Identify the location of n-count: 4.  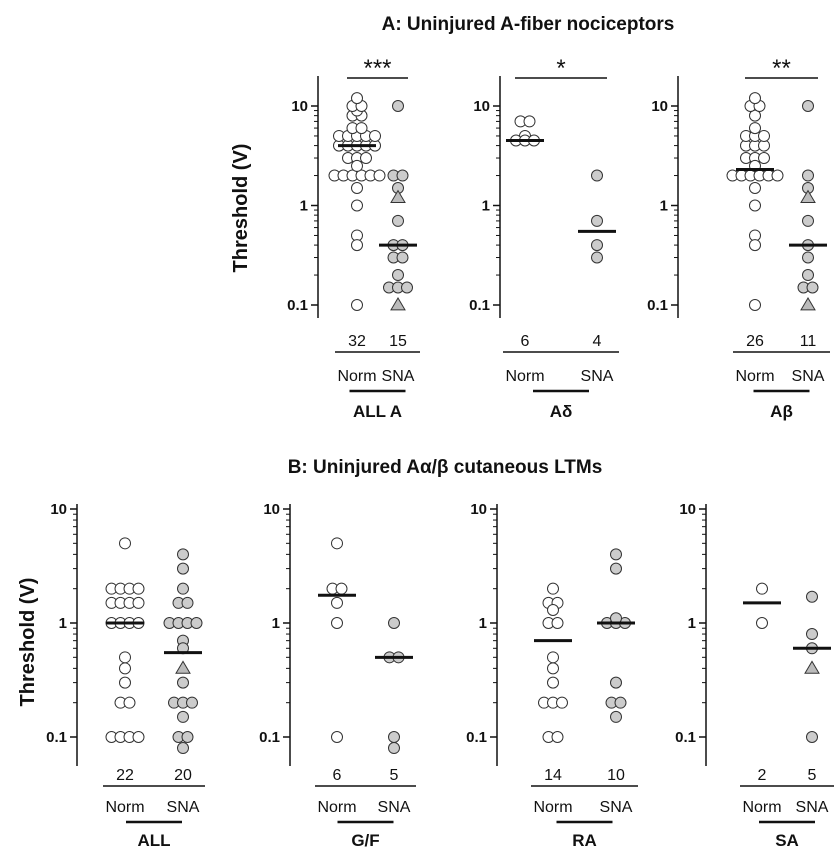
(597, 341).